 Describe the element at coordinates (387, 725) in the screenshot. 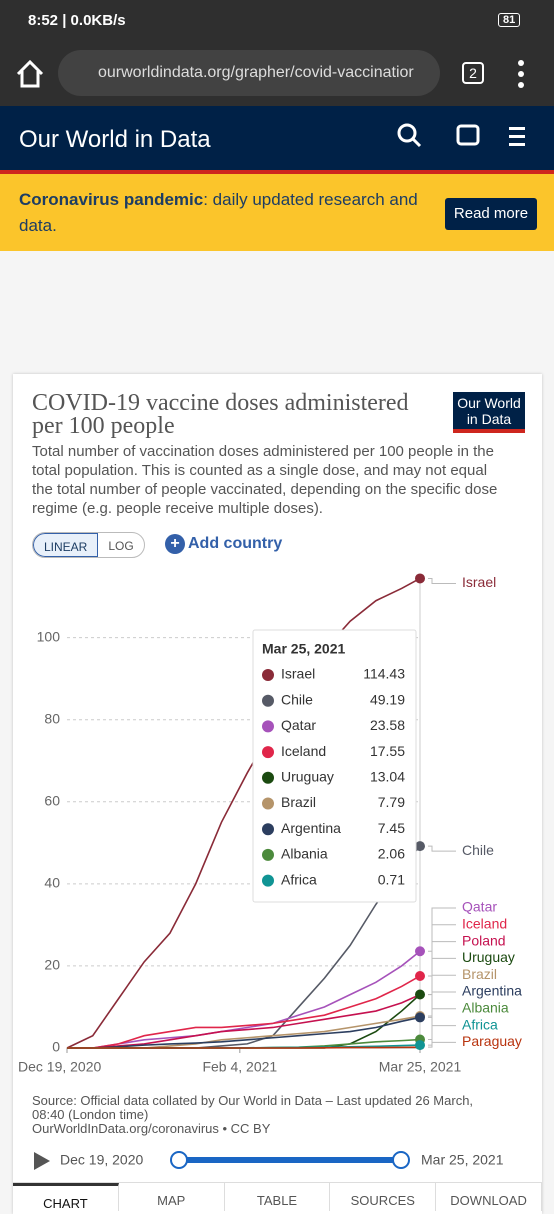

I see `tooltip-value: 23.58` at that location.